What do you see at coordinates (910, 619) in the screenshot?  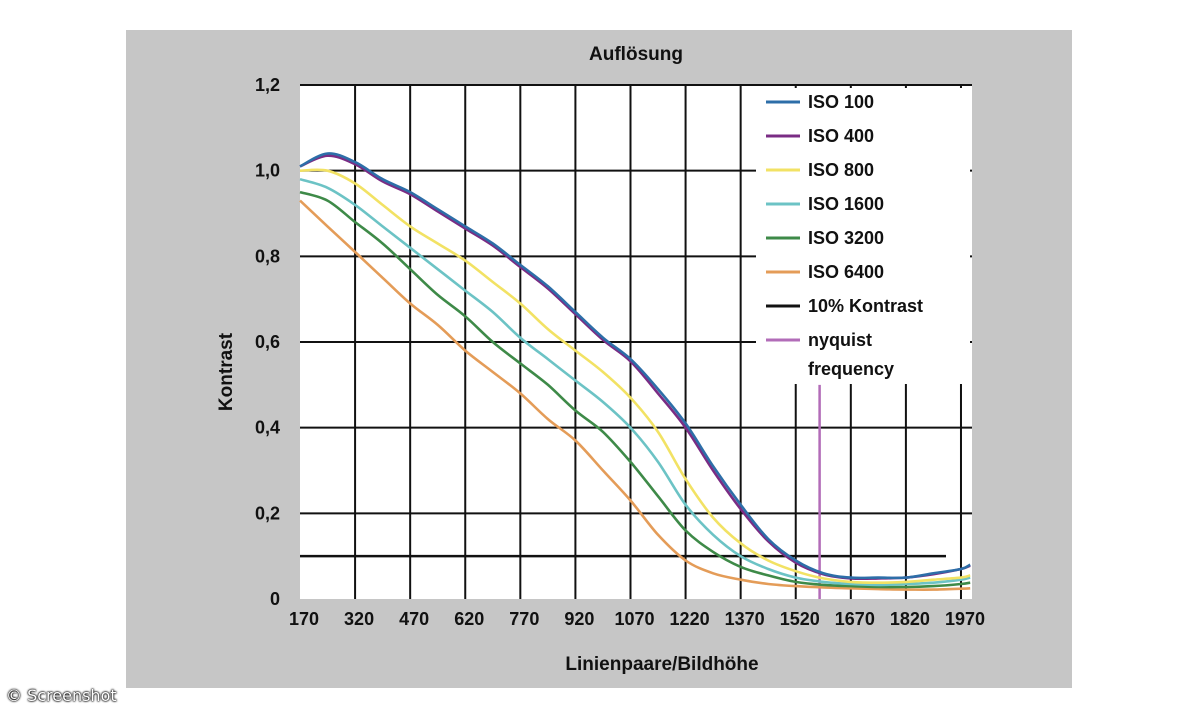 I see `x-tick-label: 1820` at bounding box center [910, 619].